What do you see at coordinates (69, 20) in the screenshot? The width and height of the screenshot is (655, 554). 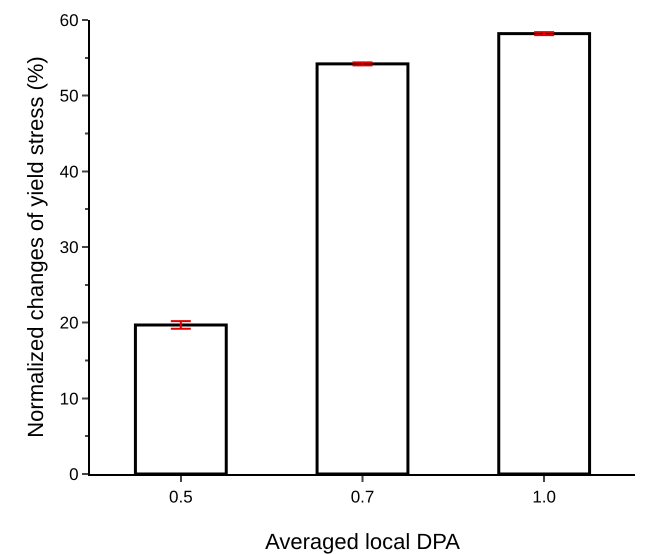 I see `y-tick-label: 60` at bounding box center [69, 20].